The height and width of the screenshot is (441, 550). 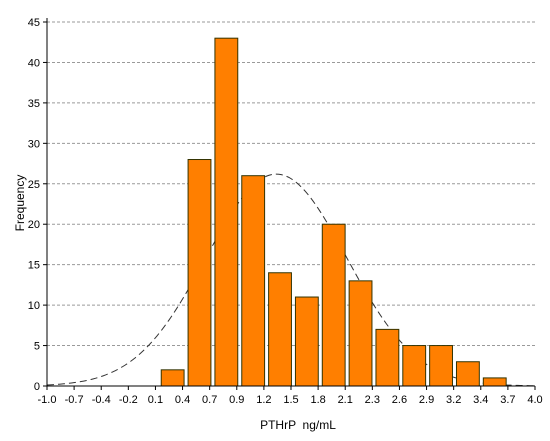 I want to click on y-tick-label: 30, so click(x=34, y=144).